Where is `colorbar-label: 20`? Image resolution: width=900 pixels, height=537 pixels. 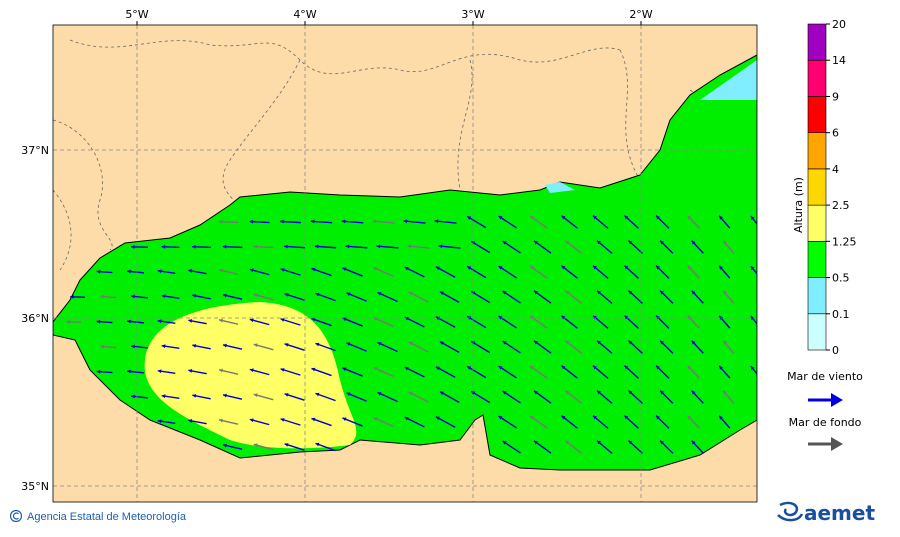
colorbar-label: 20 is located at coordinates (839, 24).